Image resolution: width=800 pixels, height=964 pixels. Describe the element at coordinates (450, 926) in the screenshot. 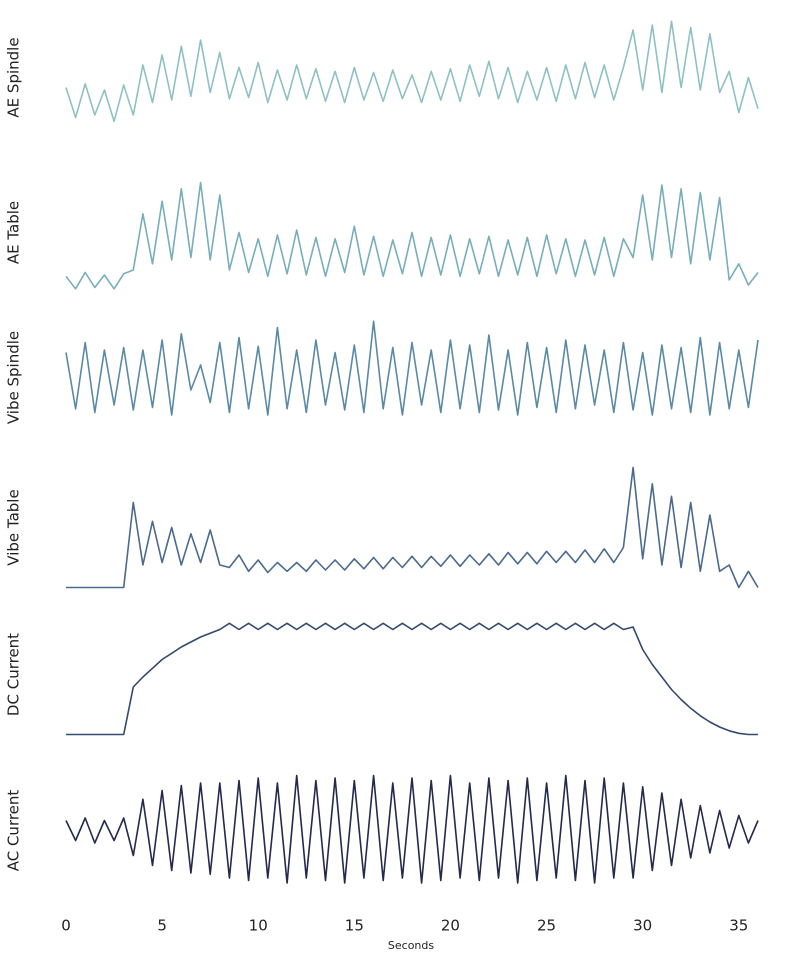

I see `x-tick-label: 20` at that location.